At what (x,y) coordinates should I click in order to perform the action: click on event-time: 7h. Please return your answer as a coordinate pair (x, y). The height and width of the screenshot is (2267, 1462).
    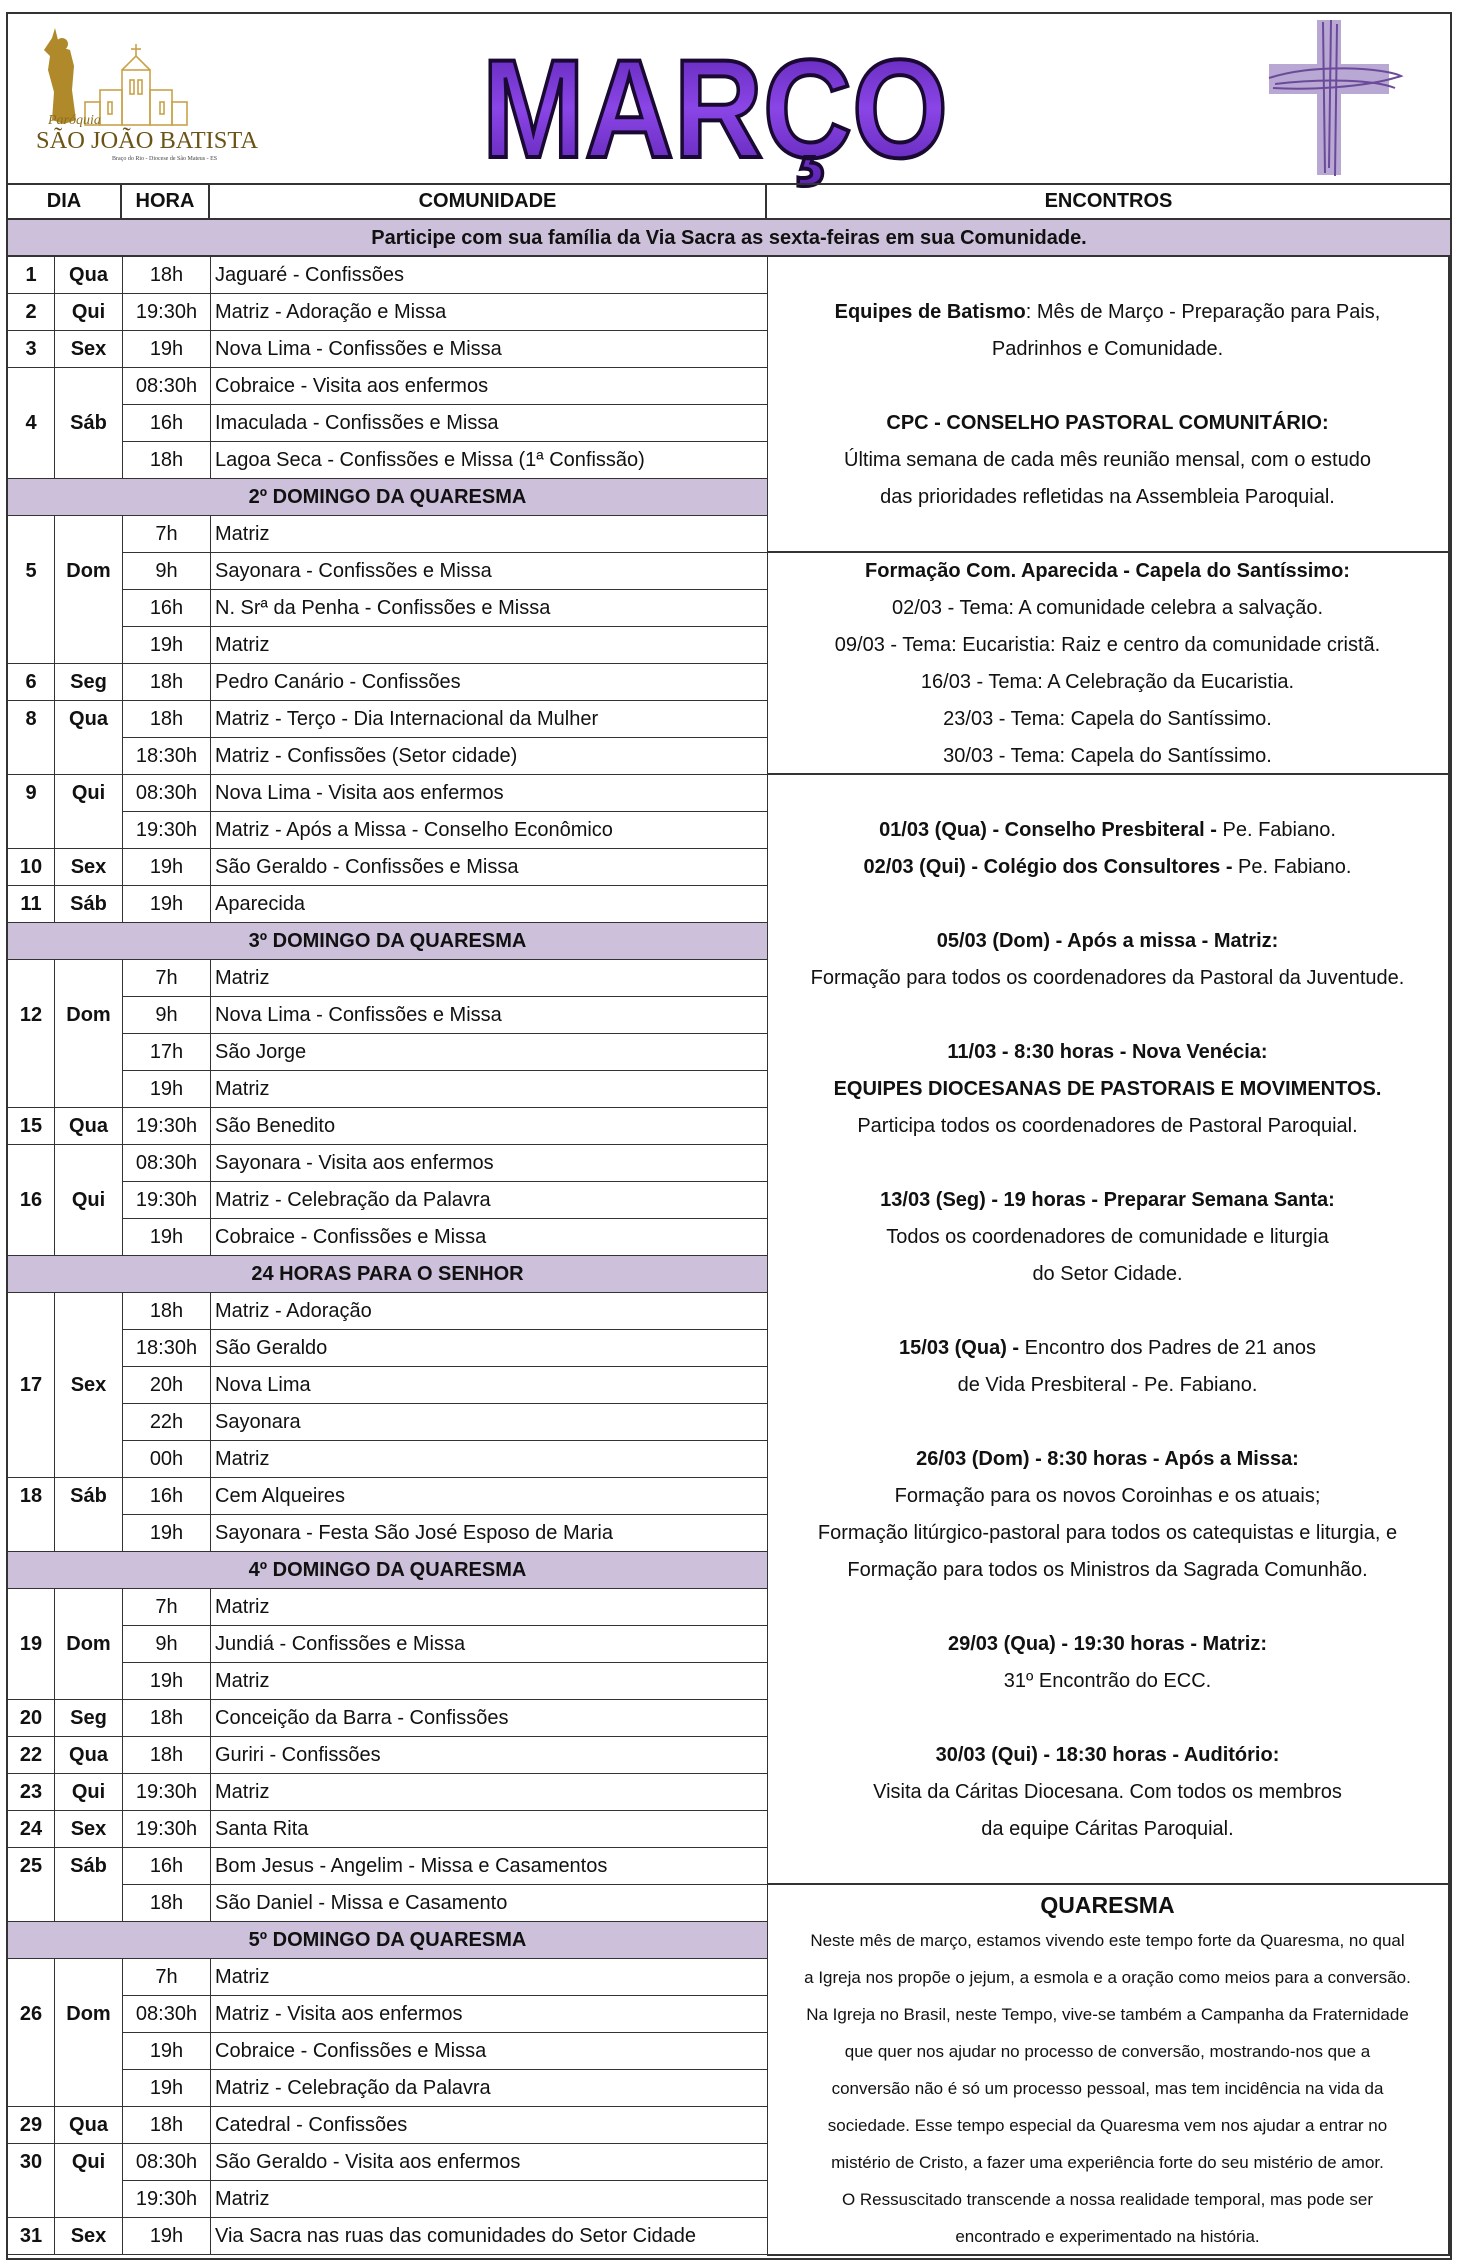
    Looking at the image, I should click on (167, 1977).